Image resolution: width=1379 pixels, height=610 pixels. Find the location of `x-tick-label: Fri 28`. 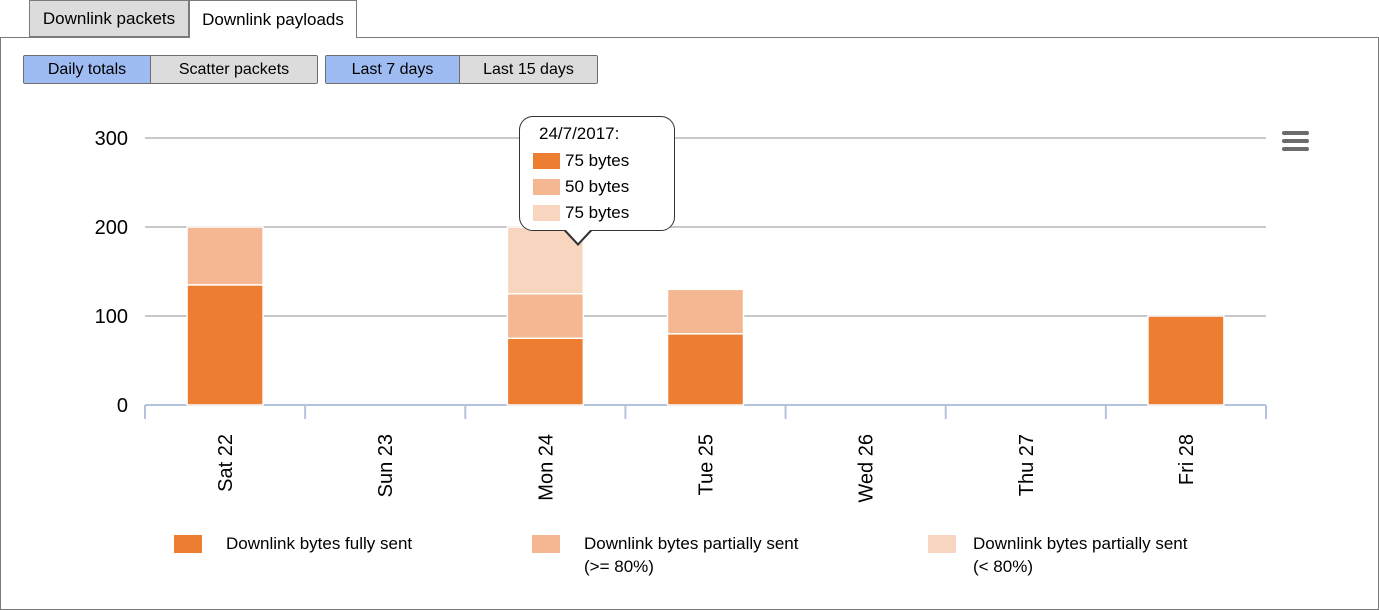

x-tick-label: Fri 28 is located at coordinates (1187, 459).